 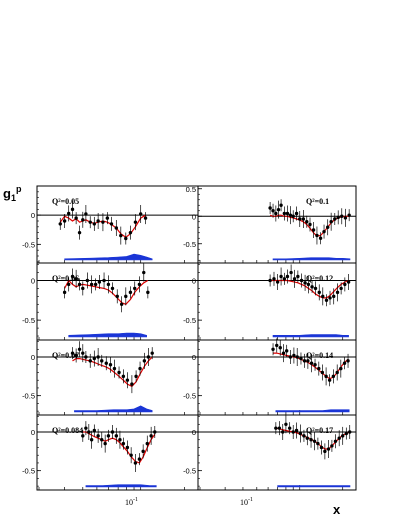 What do you see at coordinates (131, 502) in the screenshot?
I see `x-tick-label-left: 10-1` at bounding box center [131, 502].